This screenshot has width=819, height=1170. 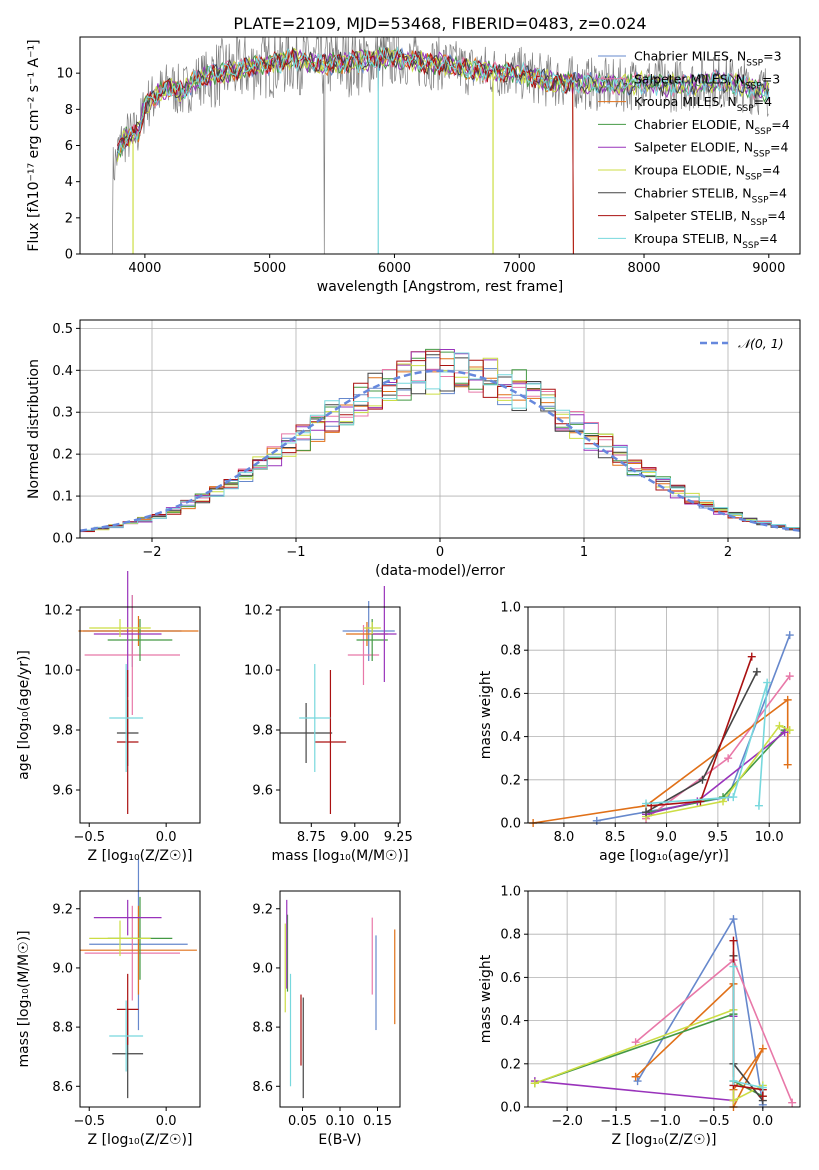 What do you see at coordinates (258, 611) in the screenshot?
I see `age_vs_mass-ytick-label: 10.2` at bounding box center [258, 611].